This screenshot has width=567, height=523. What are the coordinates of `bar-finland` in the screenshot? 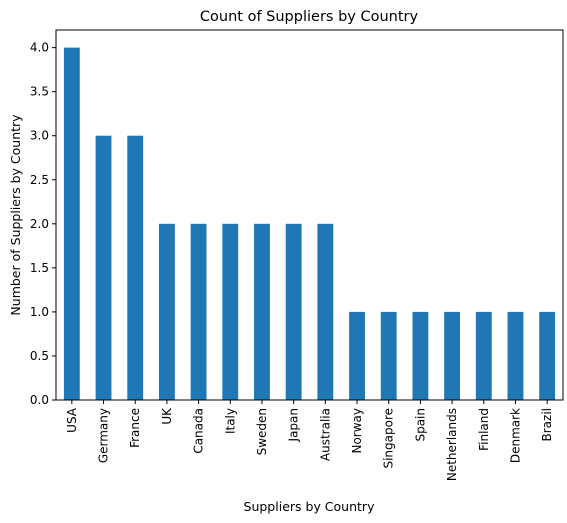 It's located at (483, 355).